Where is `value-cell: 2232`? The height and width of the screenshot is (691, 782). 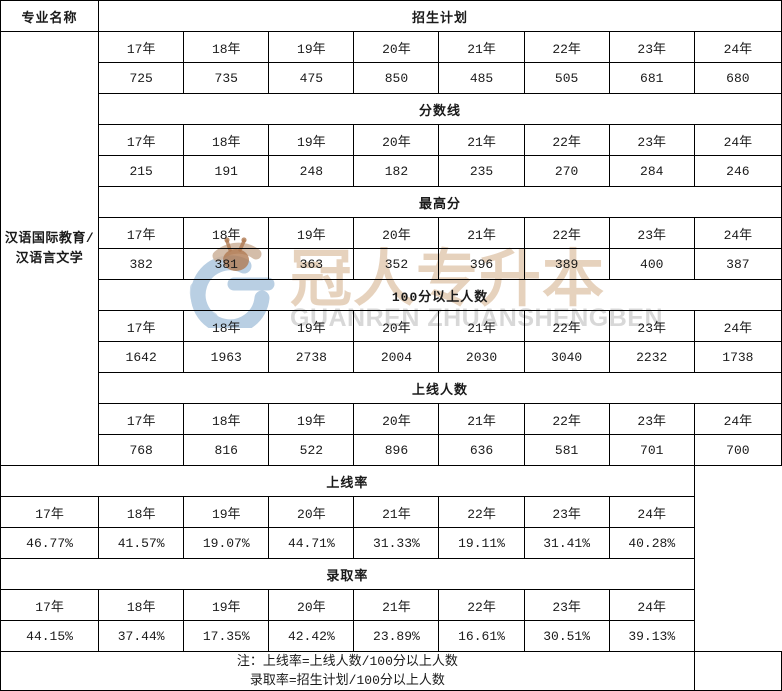 value-cell: 2232 is located at coordinates (651, 357).